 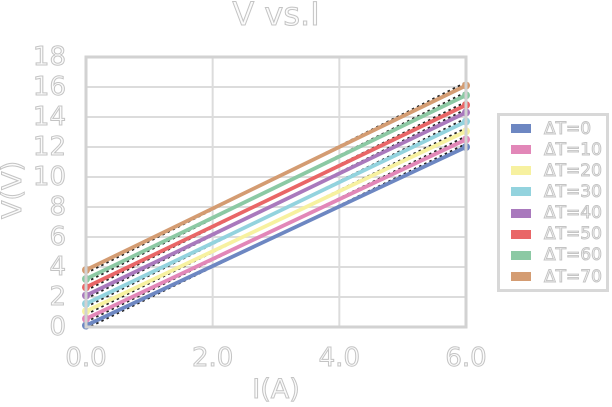 I want to click on legend-item: ΔT=0, so click(x=553, y=128).